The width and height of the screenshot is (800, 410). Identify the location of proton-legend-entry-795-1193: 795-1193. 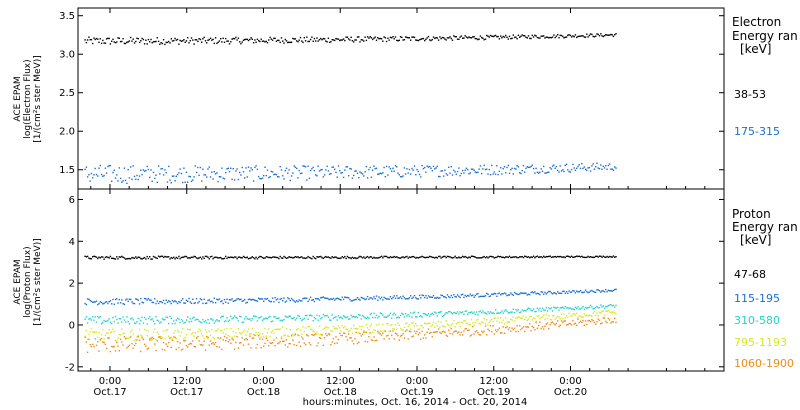
(760, 342).